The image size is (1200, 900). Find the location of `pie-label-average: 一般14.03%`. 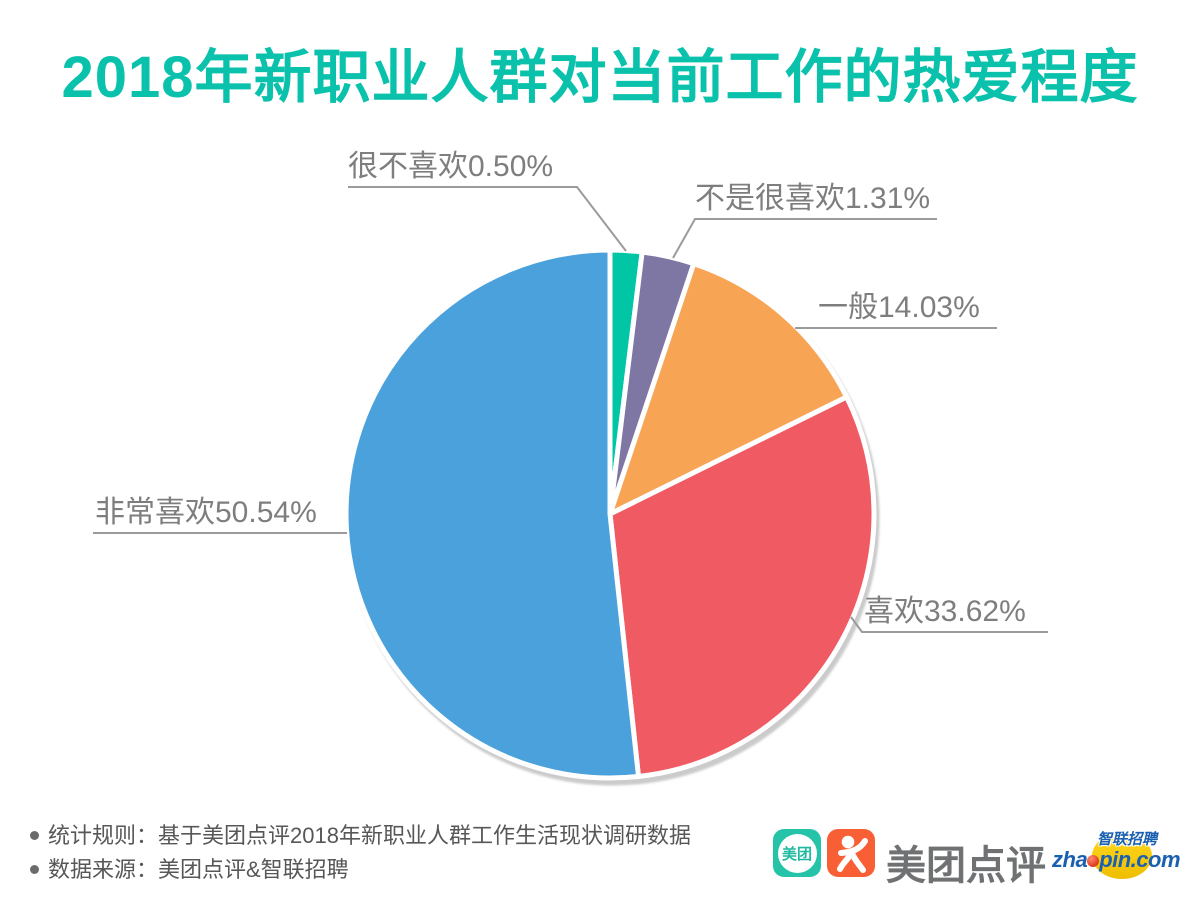

pie-label-average: 一般14.03% is located at coordinates (899, 307).